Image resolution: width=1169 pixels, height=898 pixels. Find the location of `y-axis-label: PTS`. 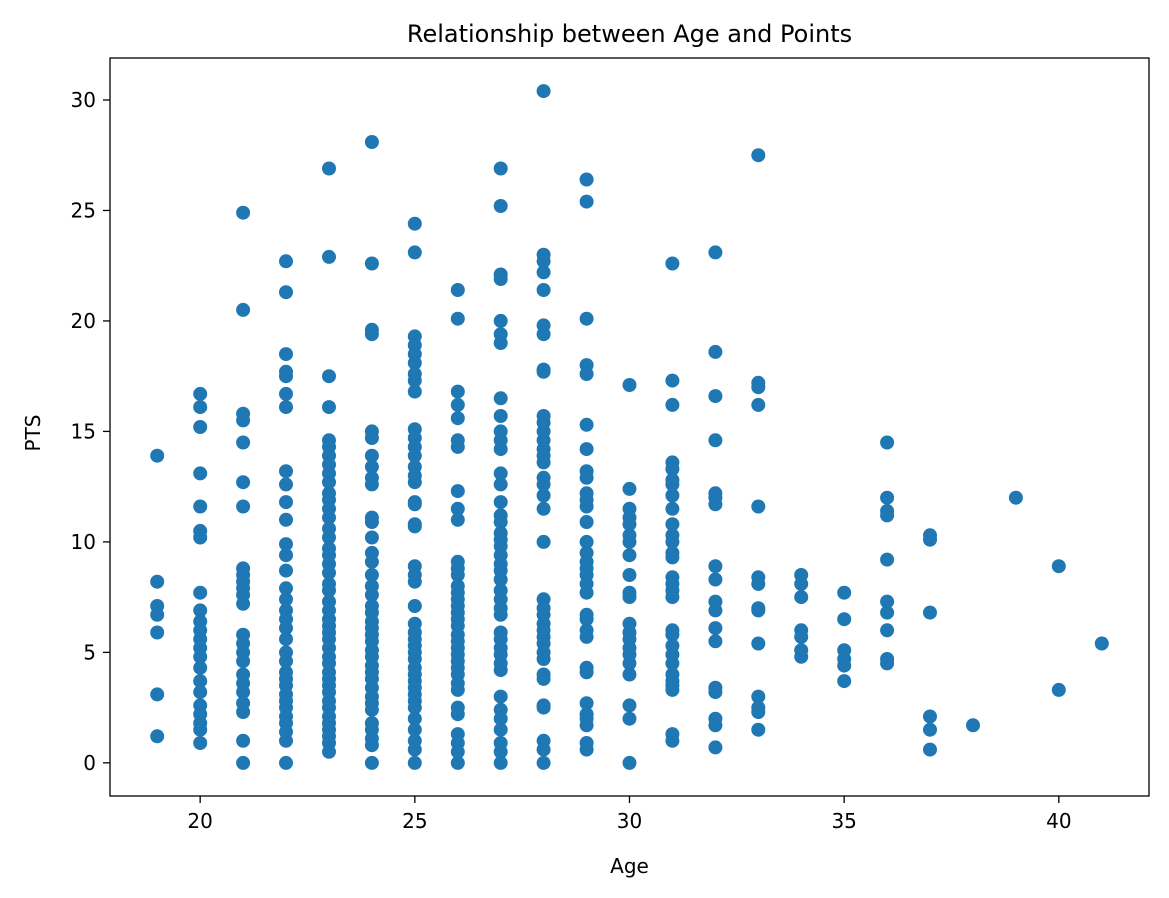

y-axis-label: PTS is located at coordinates (33, 433).